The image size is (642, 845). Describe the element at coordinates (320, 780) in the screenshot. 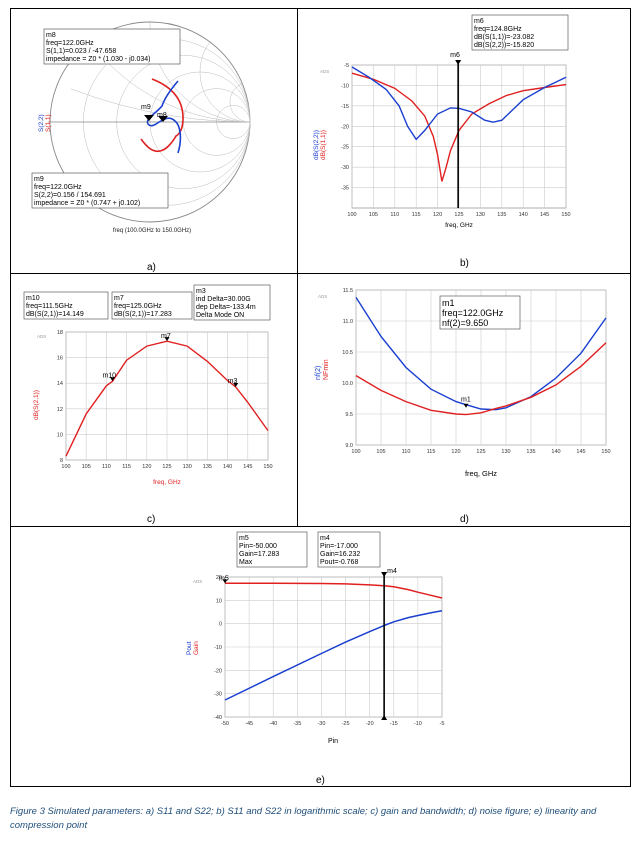

I see `panel-label-e: e)` at that location.